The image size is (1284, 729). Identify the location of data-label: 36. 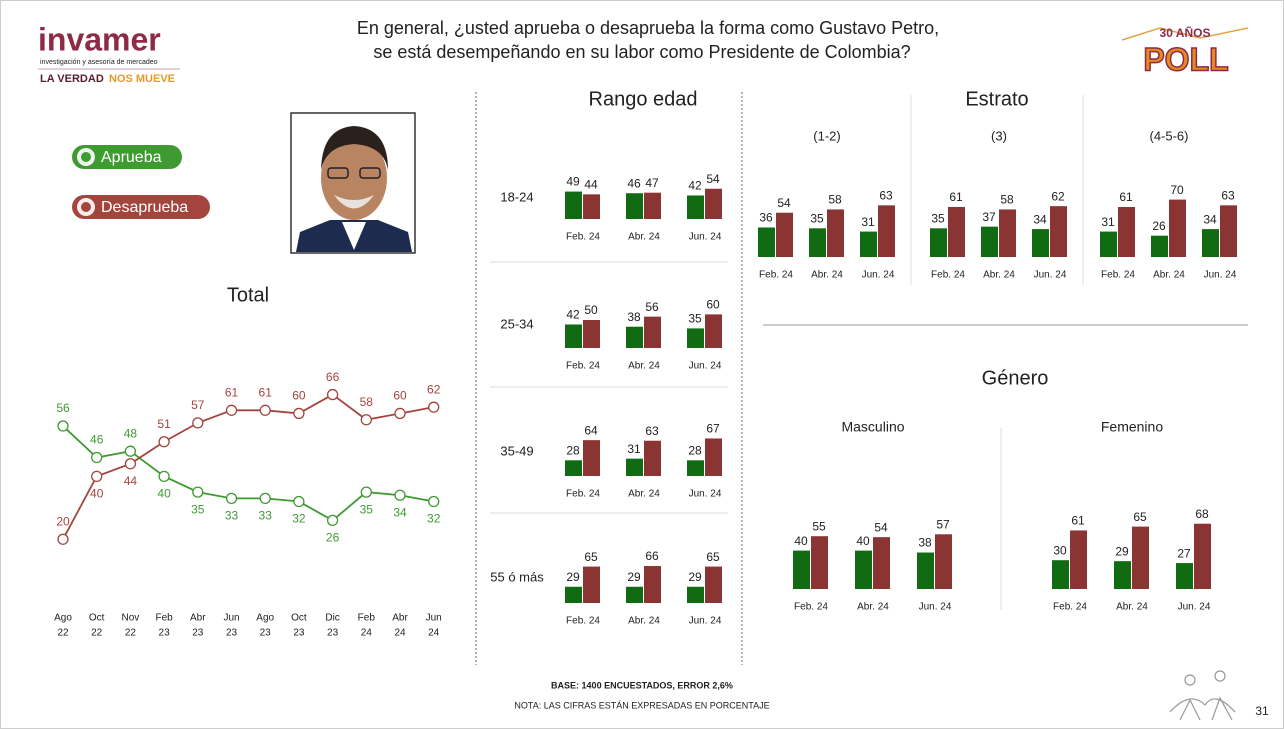
(766, 218).